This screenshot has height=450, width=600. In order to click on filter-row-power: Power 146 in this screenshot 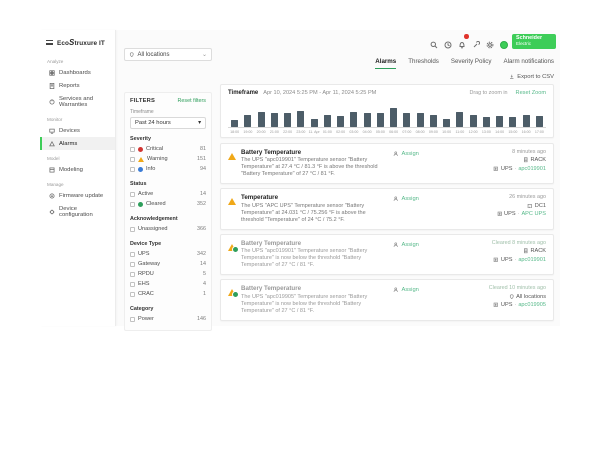, I will do `click(168, 319)`.